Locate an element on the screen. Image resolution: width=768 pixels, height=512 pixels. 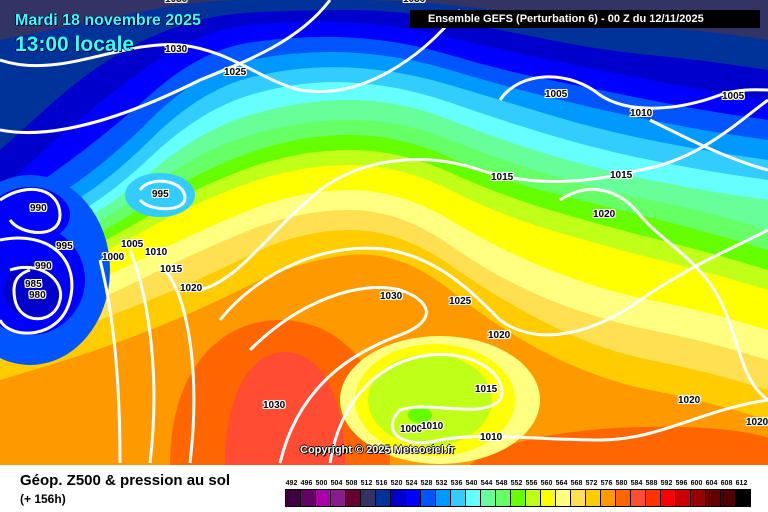
legend-label: 528 is located at coordinates (426, 483).